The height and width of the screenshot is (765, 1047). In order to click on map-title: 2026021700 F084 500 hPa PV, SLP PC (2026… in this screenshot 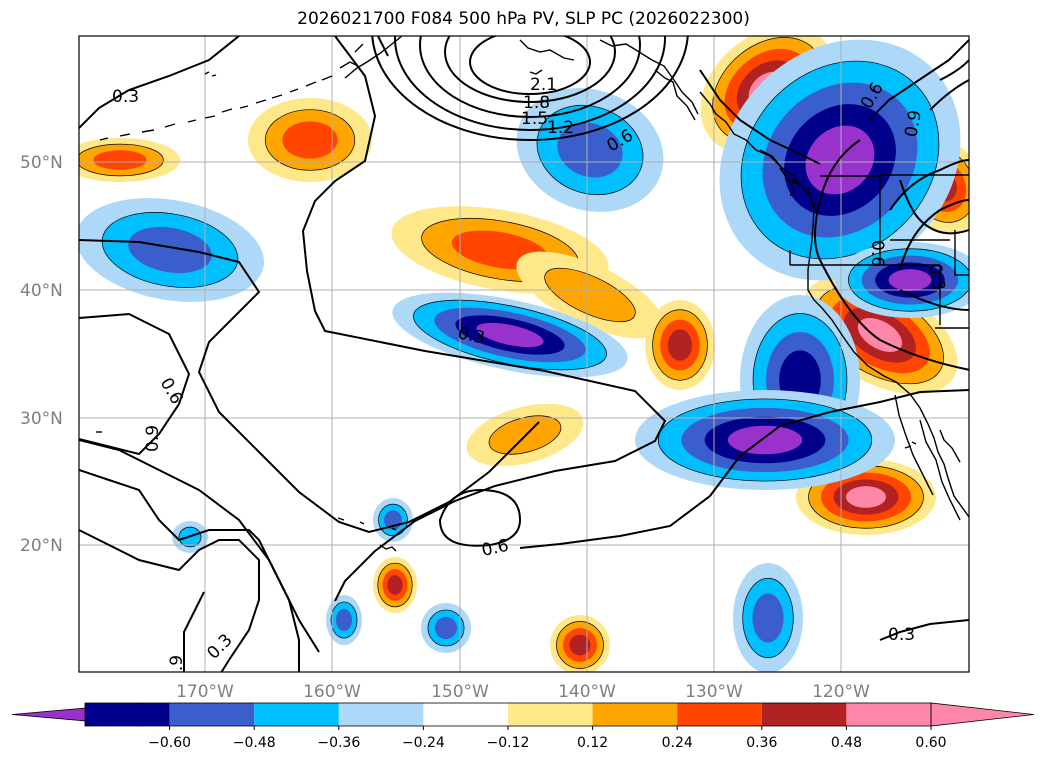, I will do `click(523, 19)`.